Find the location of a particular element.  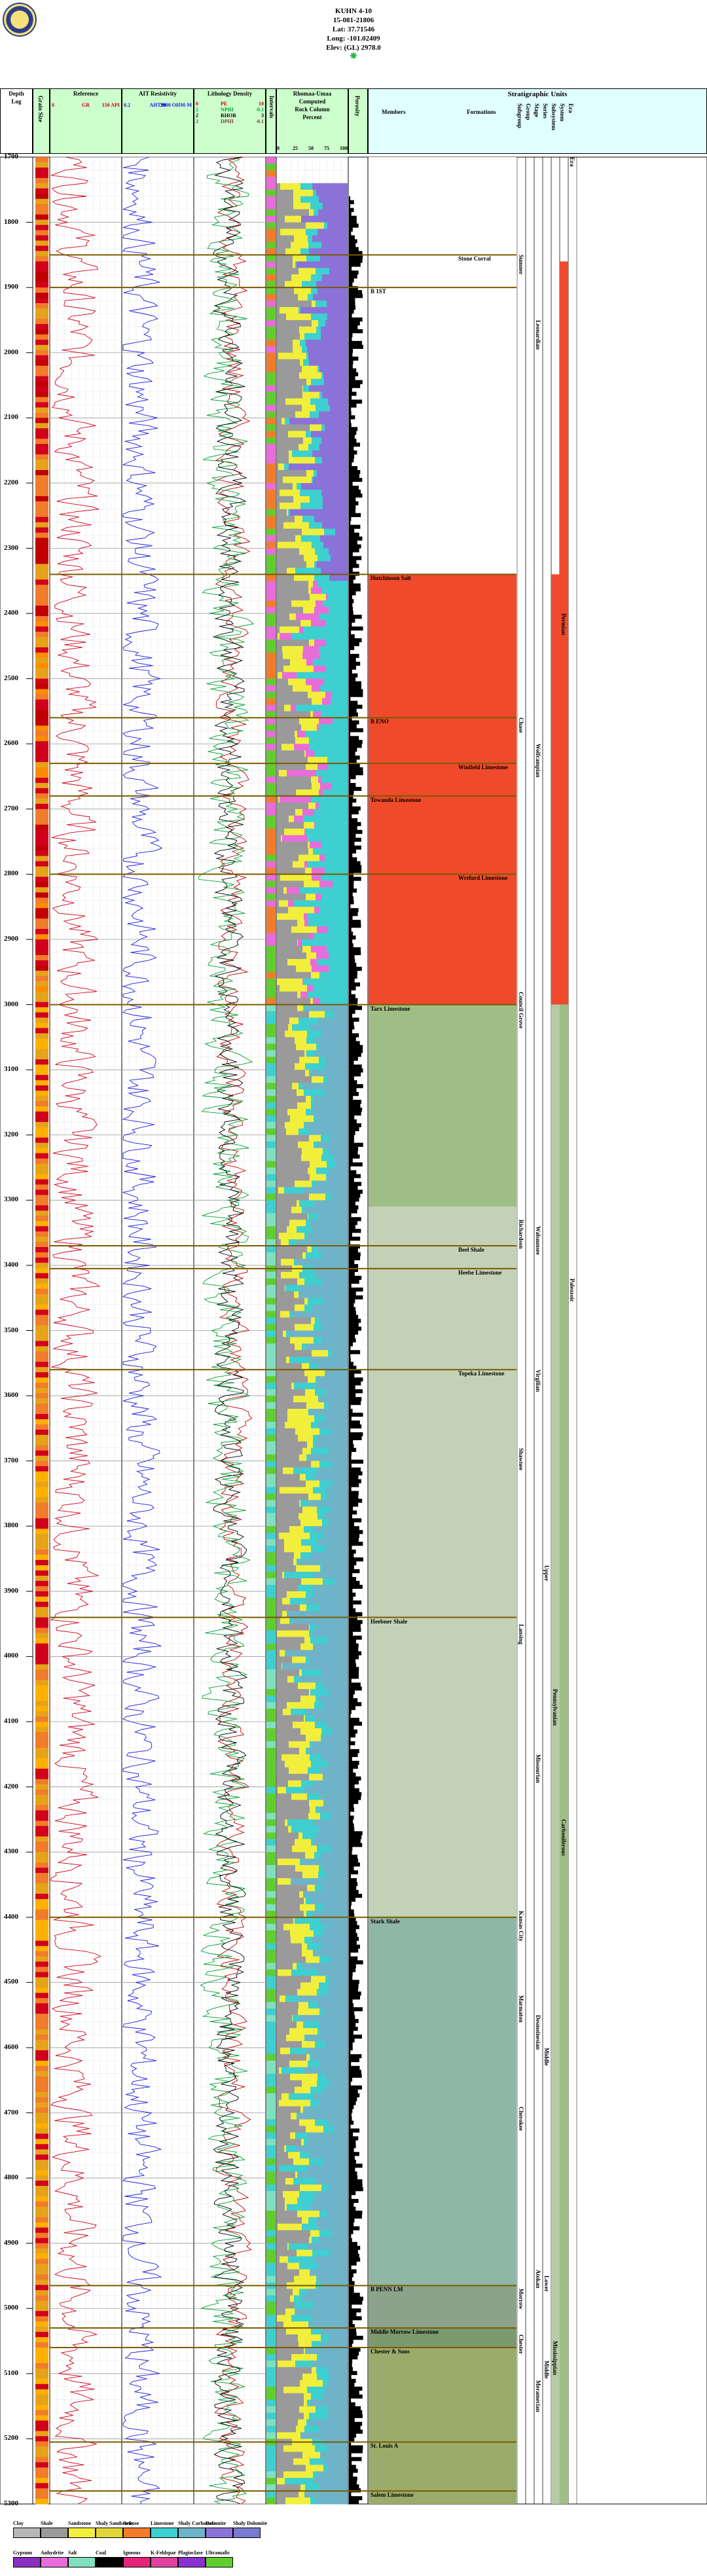

well-elev: Elev: (GL) 2978.0 is located at coordinates (353, 48).